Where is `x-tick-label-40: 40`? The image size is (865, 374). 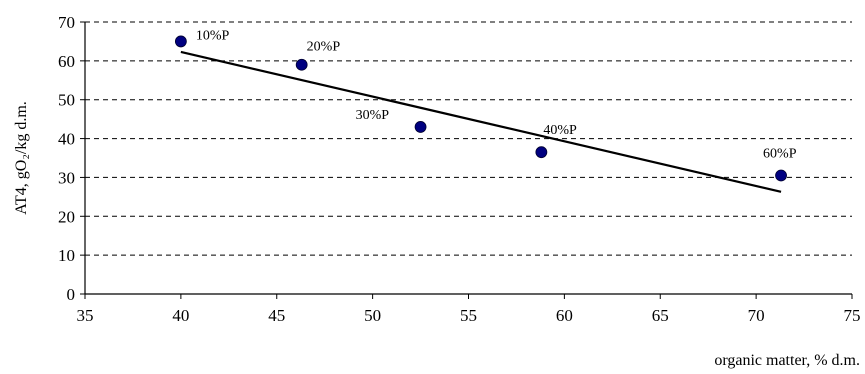
x-tick-label-40: 40 is located at coordinates (180, 315).